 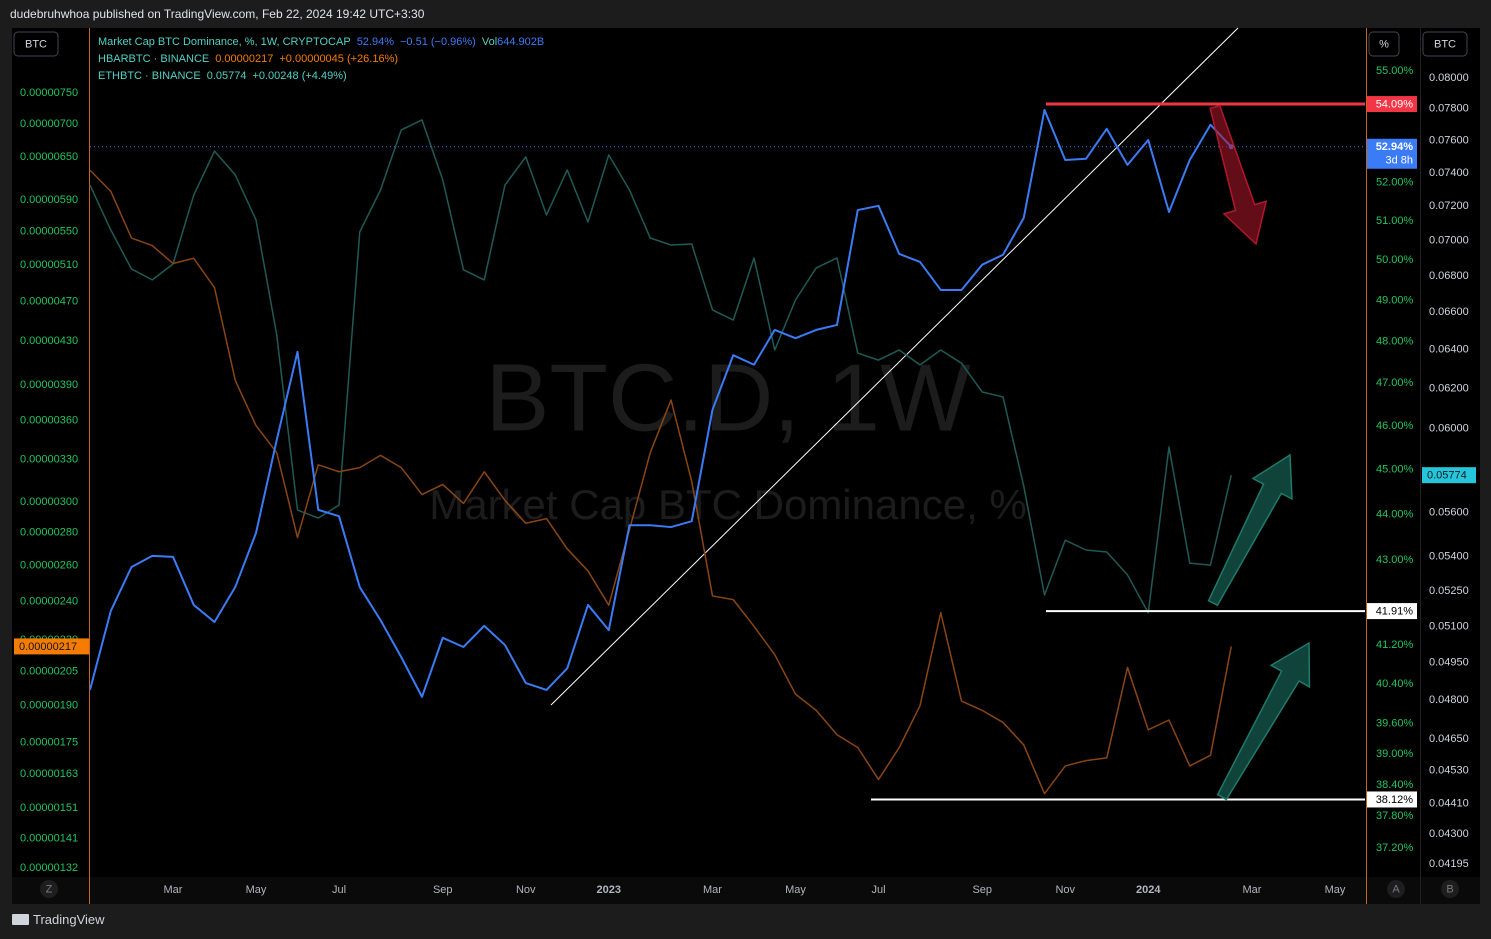 What do you see at coordinates (1449, 173) in the screenshot?
I see `axis-tick-label: 0.07400` at bounding box center [1449, 173].